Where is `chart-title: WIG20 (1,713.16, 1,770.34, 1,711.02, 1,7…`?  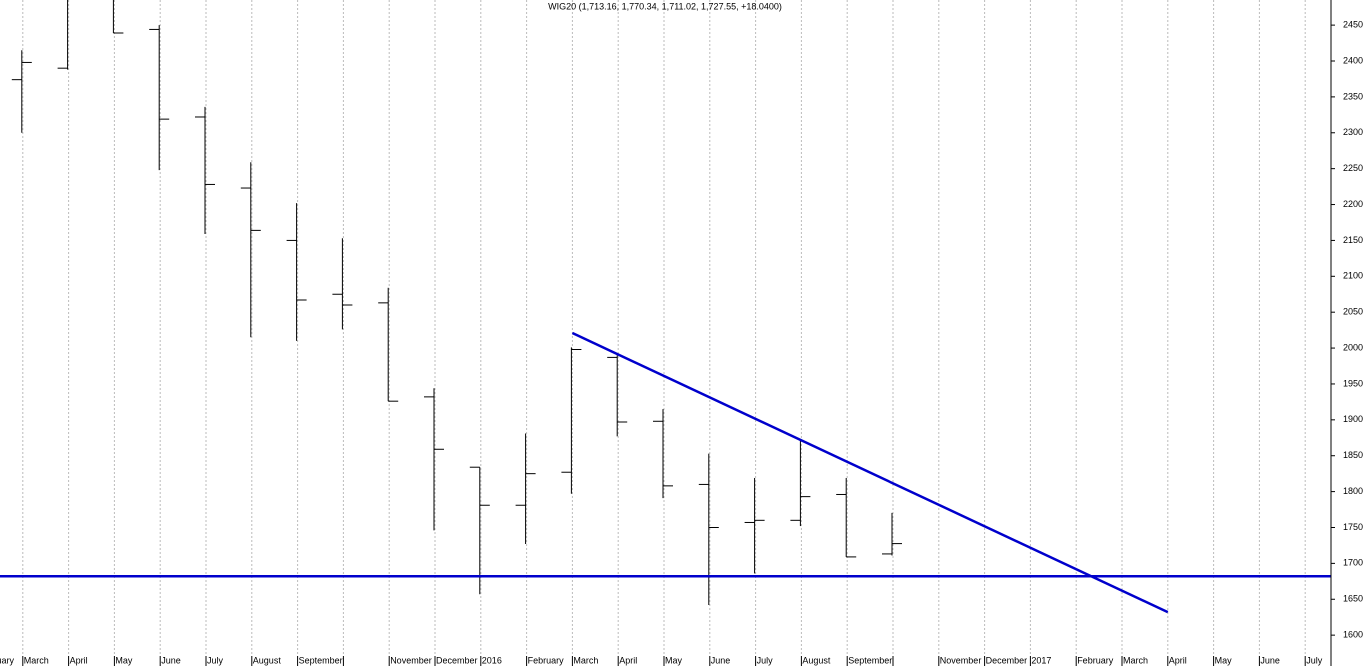
chart-title: WIG20 (1,713.16, 1,770.34, 1,711.02, 1,7… is located at coordinates (665, 6).